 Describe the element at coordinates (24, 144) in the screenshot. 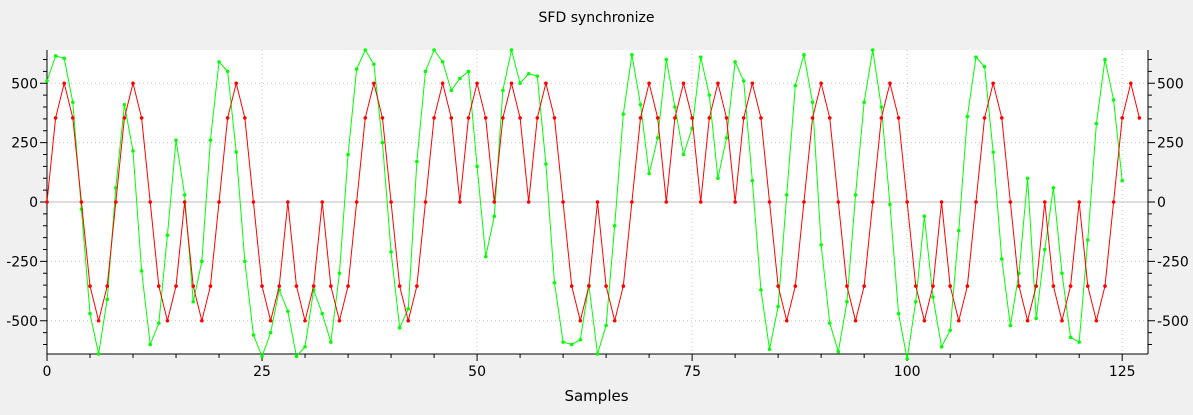

I see `y-tick-label-left: 250` at that location.